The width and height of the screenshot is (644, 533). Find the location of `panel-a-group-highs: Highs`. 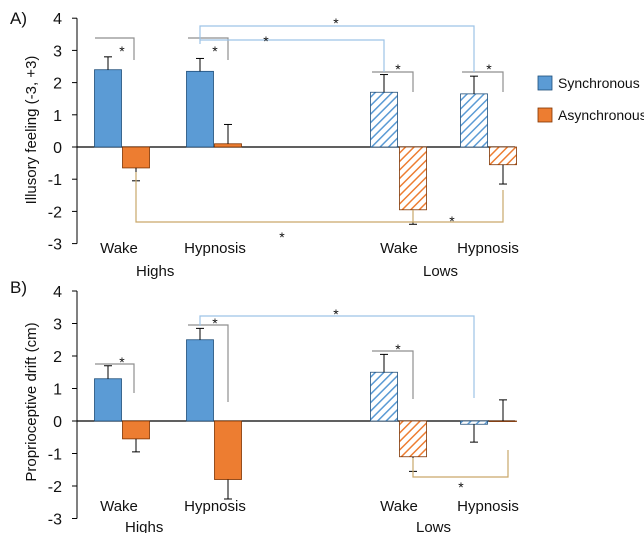

panel-a-group-highs: Highs is located at coordinates (155, 271).